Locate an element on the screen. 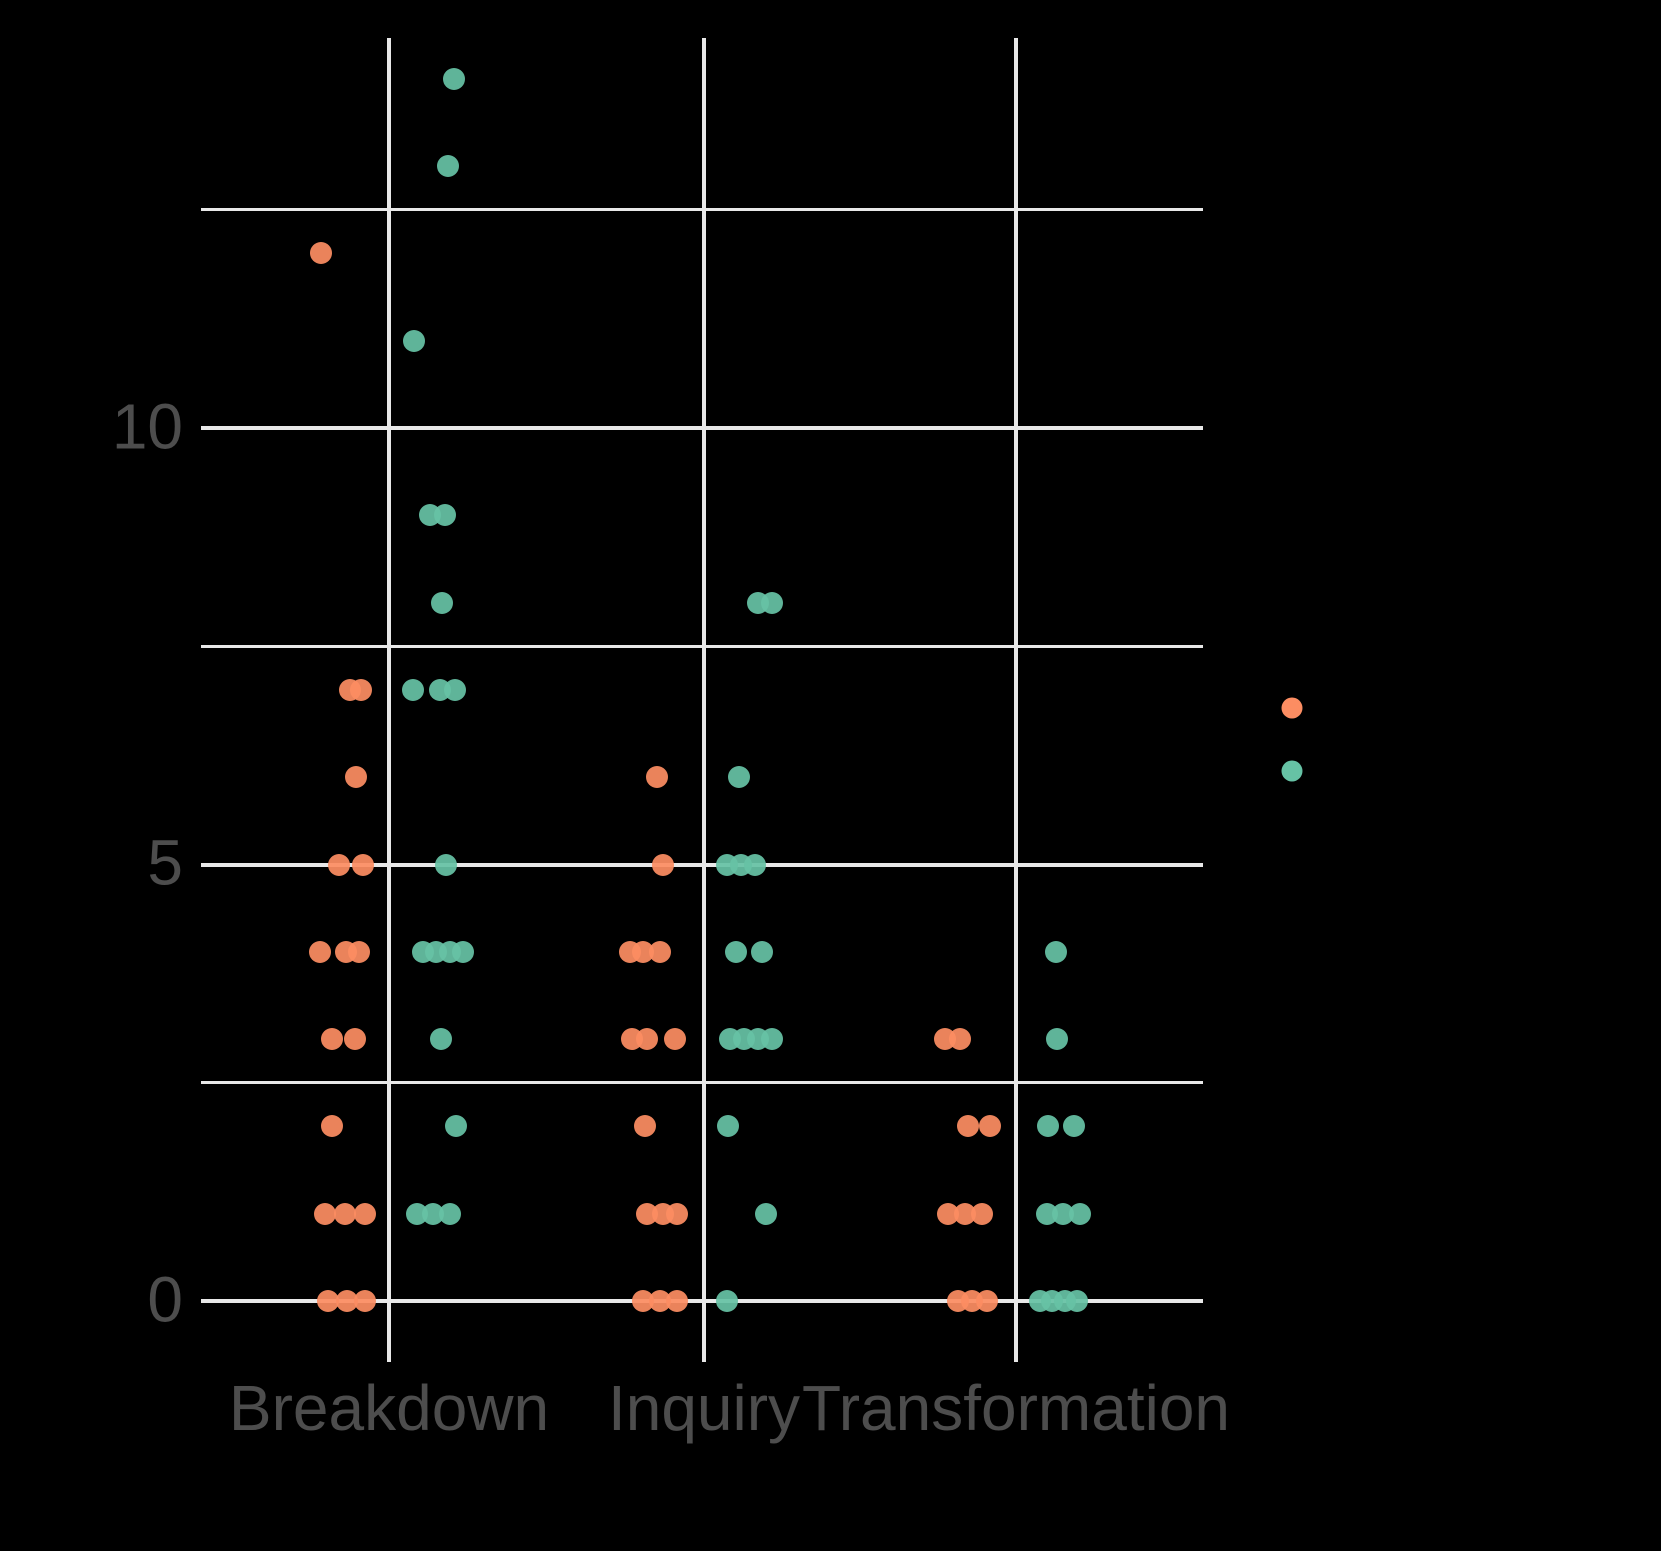  y-axis-tick-label-5: 5 is located at coordinates (165, 862).